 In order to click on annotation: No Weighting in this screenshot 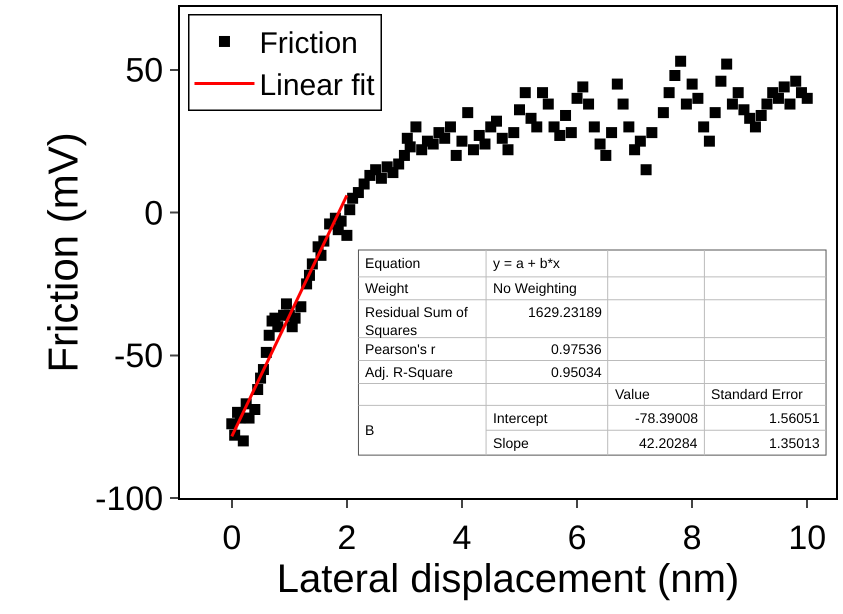, I will do `click(535, 288)`.